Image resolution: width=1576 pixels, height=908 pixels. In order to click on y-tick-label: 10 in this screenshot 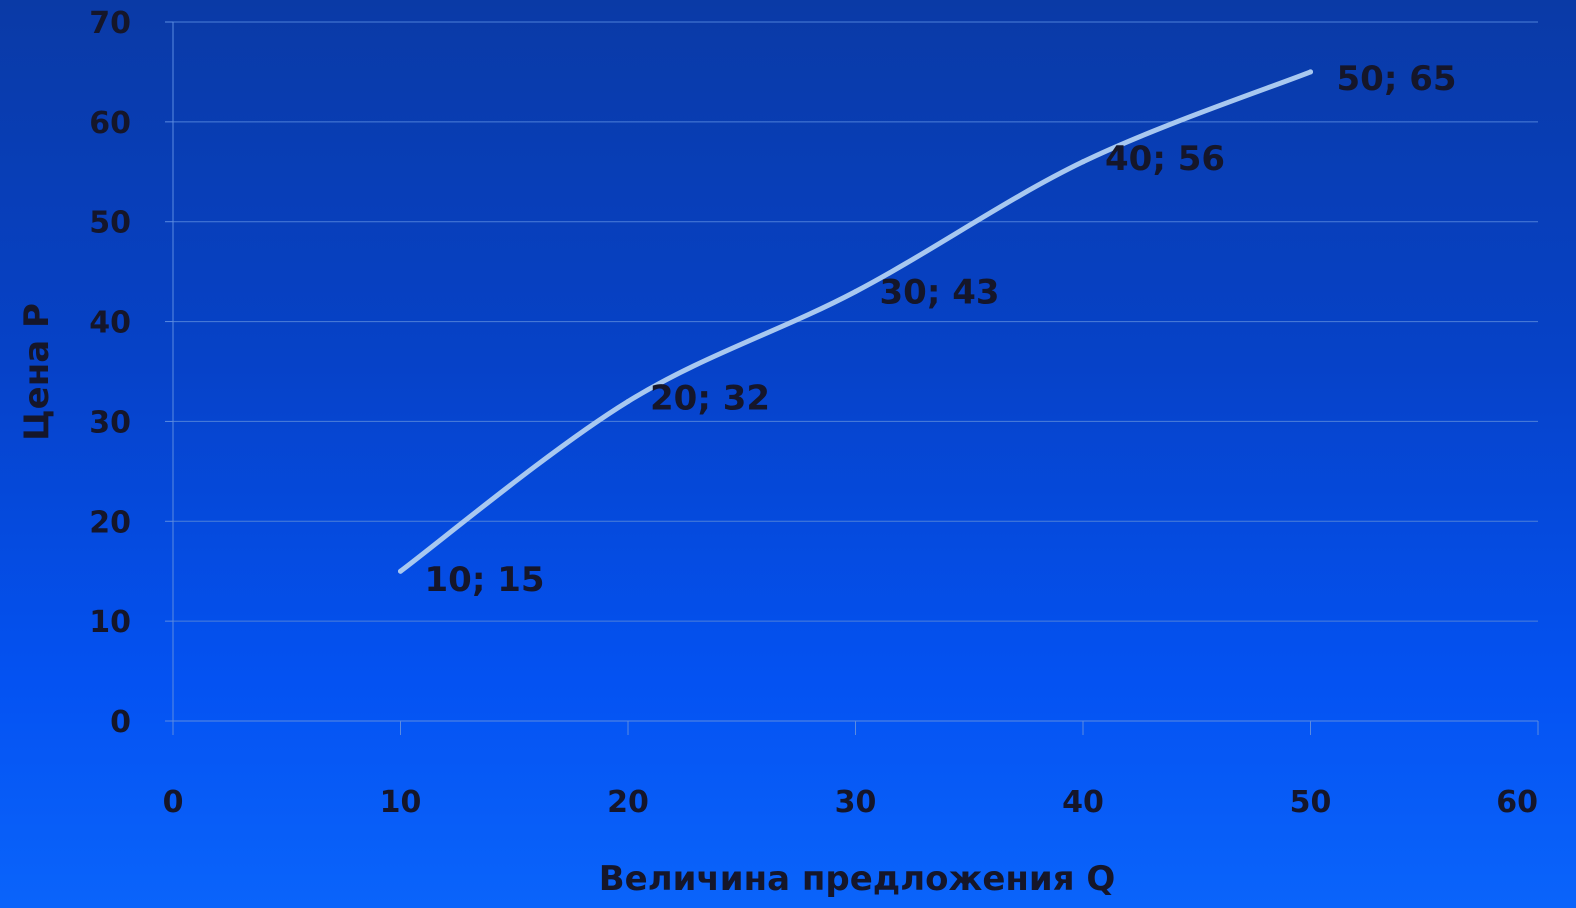, I will do `click(110, 622)`.